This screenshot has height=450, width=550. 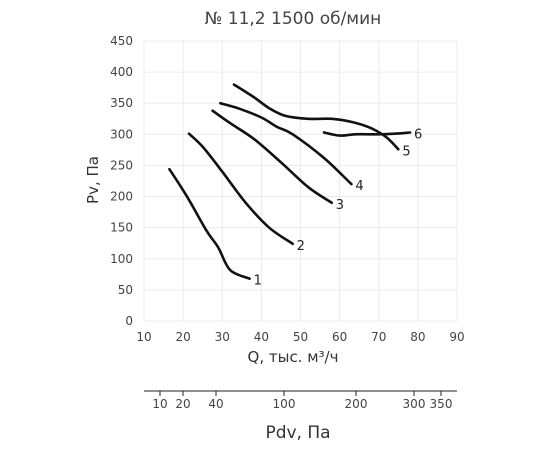 I want to click on series-label-2: 2, so click(x=301, y=246).